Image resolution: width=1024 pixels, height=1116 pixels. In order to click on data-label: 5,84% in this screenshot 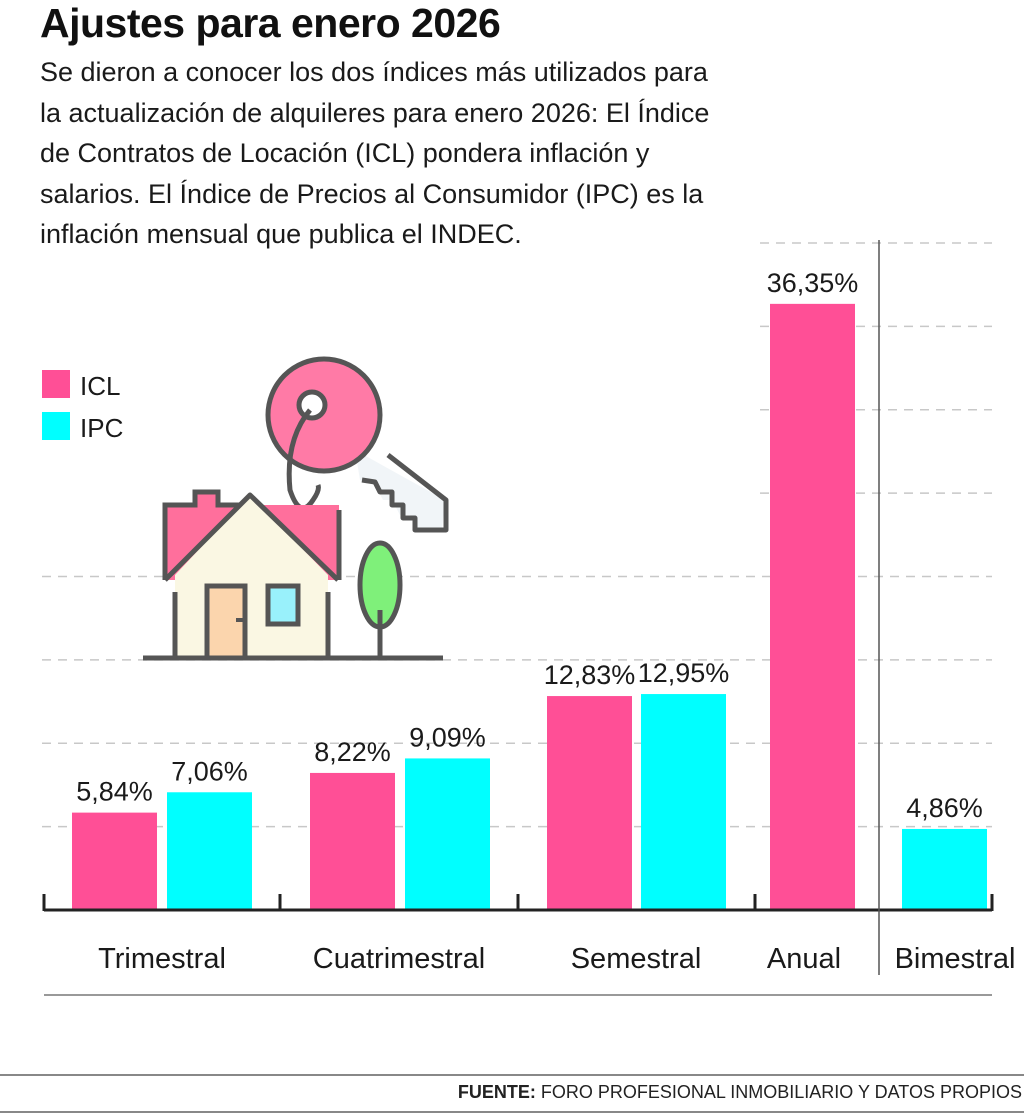, I will do `click(114, 792)`.